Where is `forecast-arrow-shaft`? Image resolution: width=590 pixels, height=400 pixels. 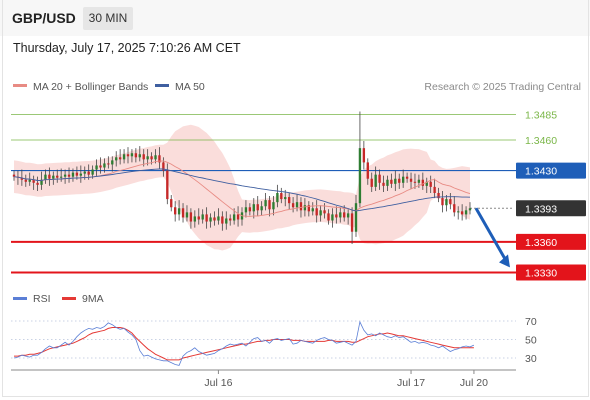 forecast-arrow-shaft is located at coordinates (491, 235).